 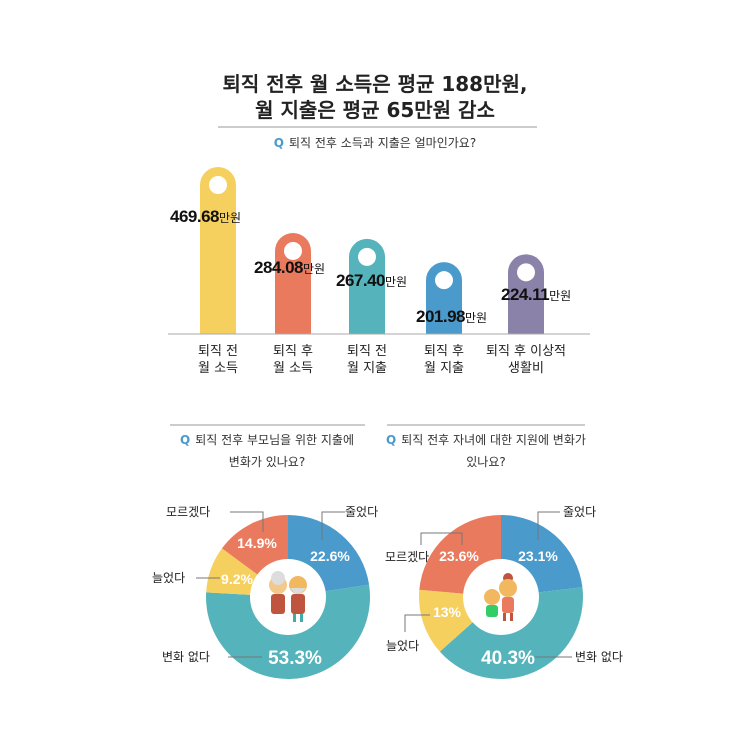 What do you see at coordinates (459, 556) in the screenshot?
I see `pie2-pct-unknown: 23.6%` at bounding box center [459, 556].